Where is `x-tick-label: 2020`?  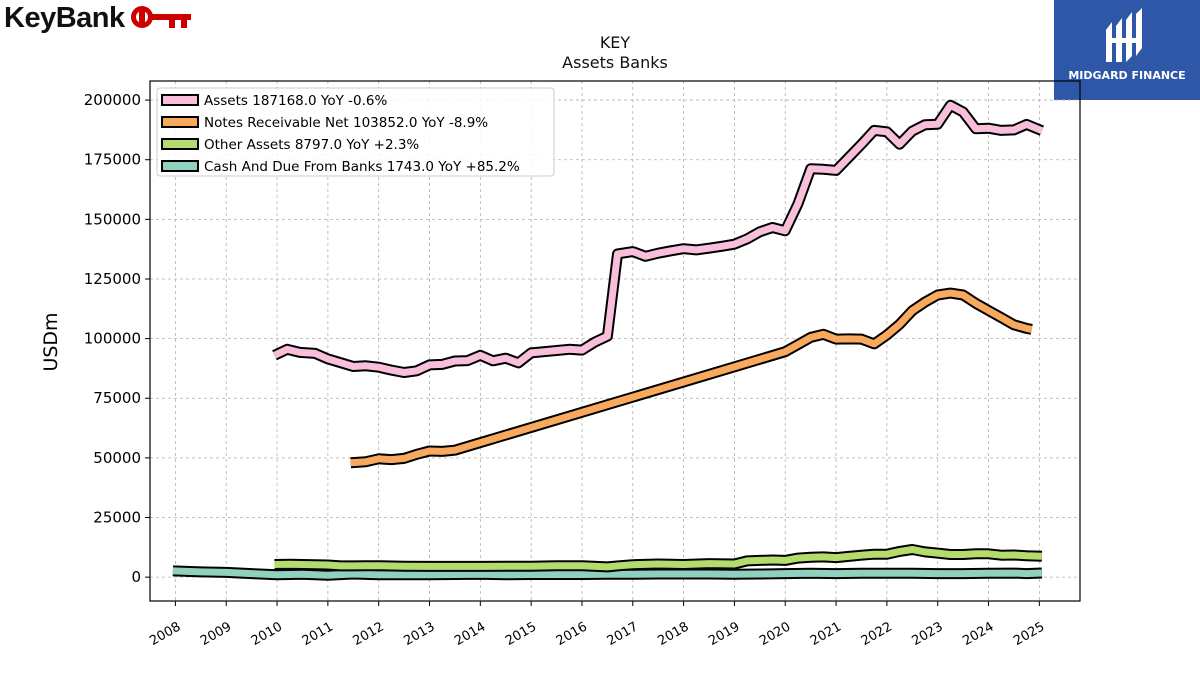 x-tick-label: 2020 is located at coordinates (775, 634).